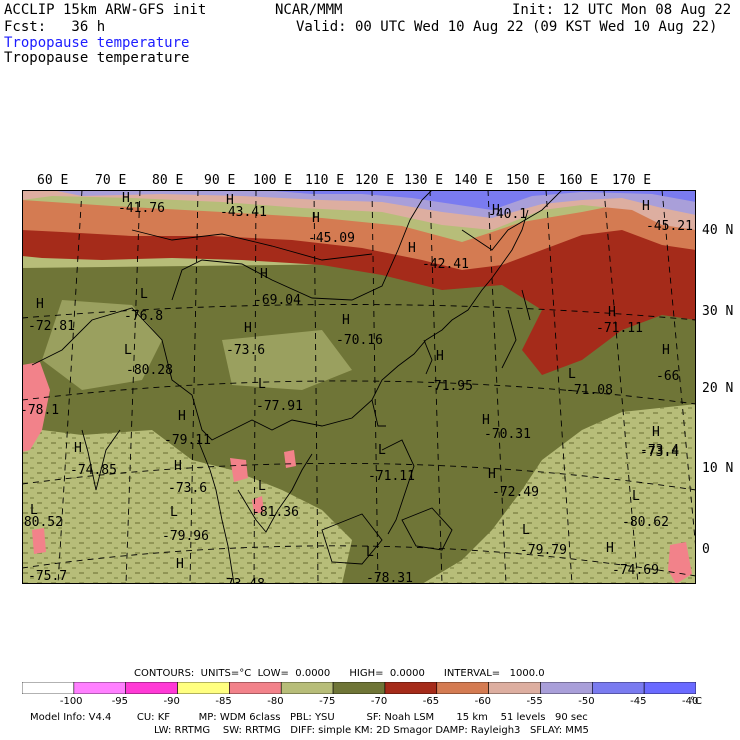  I want to click on extremum-value: -71.95, so click(449, 386).